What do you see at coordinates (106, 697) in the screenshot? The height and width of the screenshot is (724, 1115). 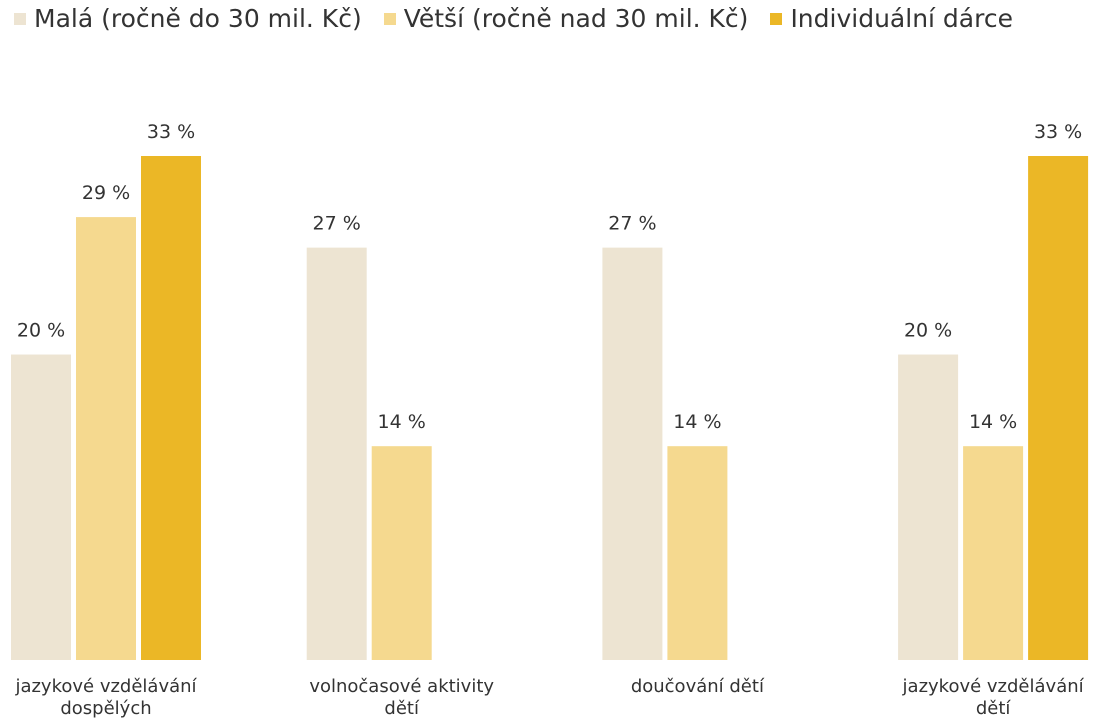 I see `x-tick-label: jazykové vzdělávání dospělých` at bounding box center [106, 697].